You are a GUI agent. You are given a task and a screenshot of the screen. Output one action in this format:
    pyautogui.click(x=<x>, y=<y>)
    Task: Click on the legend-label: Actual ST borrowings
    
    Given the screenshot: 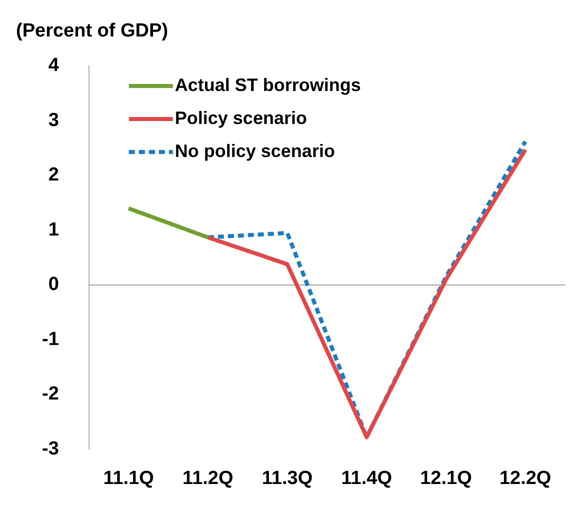 What is the action you would take?
    pyautogui.click(x=267, y=84)
    